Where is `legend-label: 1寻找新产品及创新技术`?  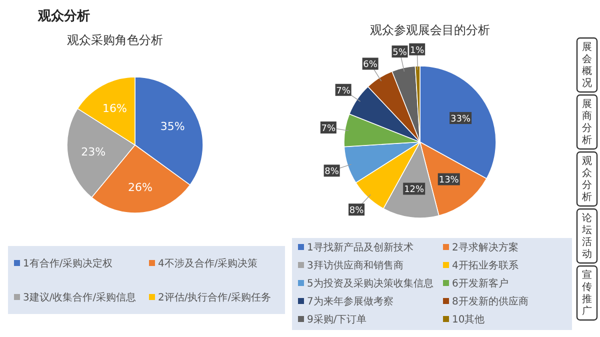 legend-label: 1寻找新产品及创新技术 is located at coordinates (360, 248).